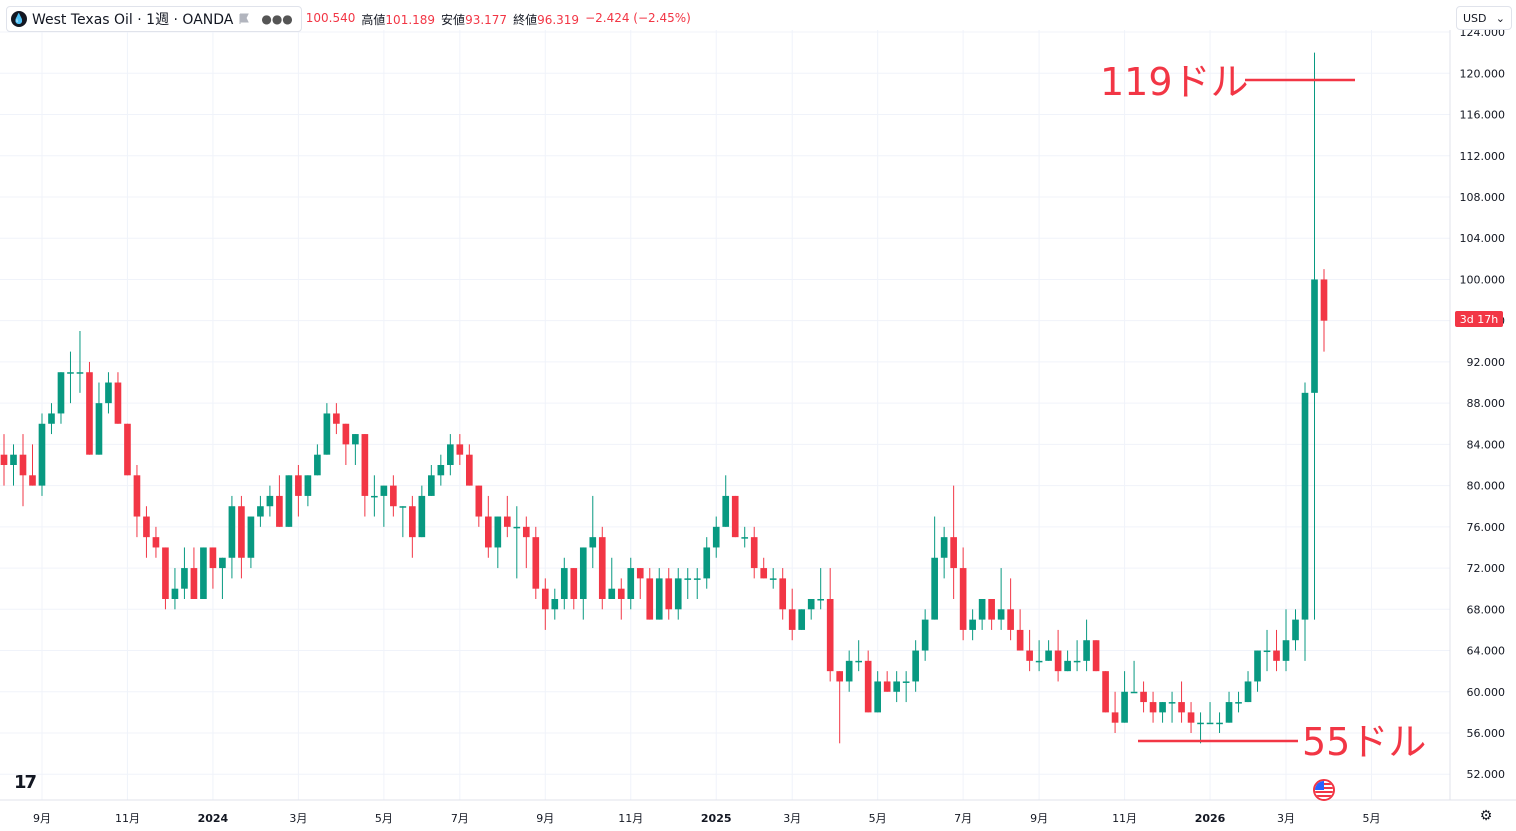 This screenshot has height=831, width=1516. I want to click on flag-icon, so click(244, 19).